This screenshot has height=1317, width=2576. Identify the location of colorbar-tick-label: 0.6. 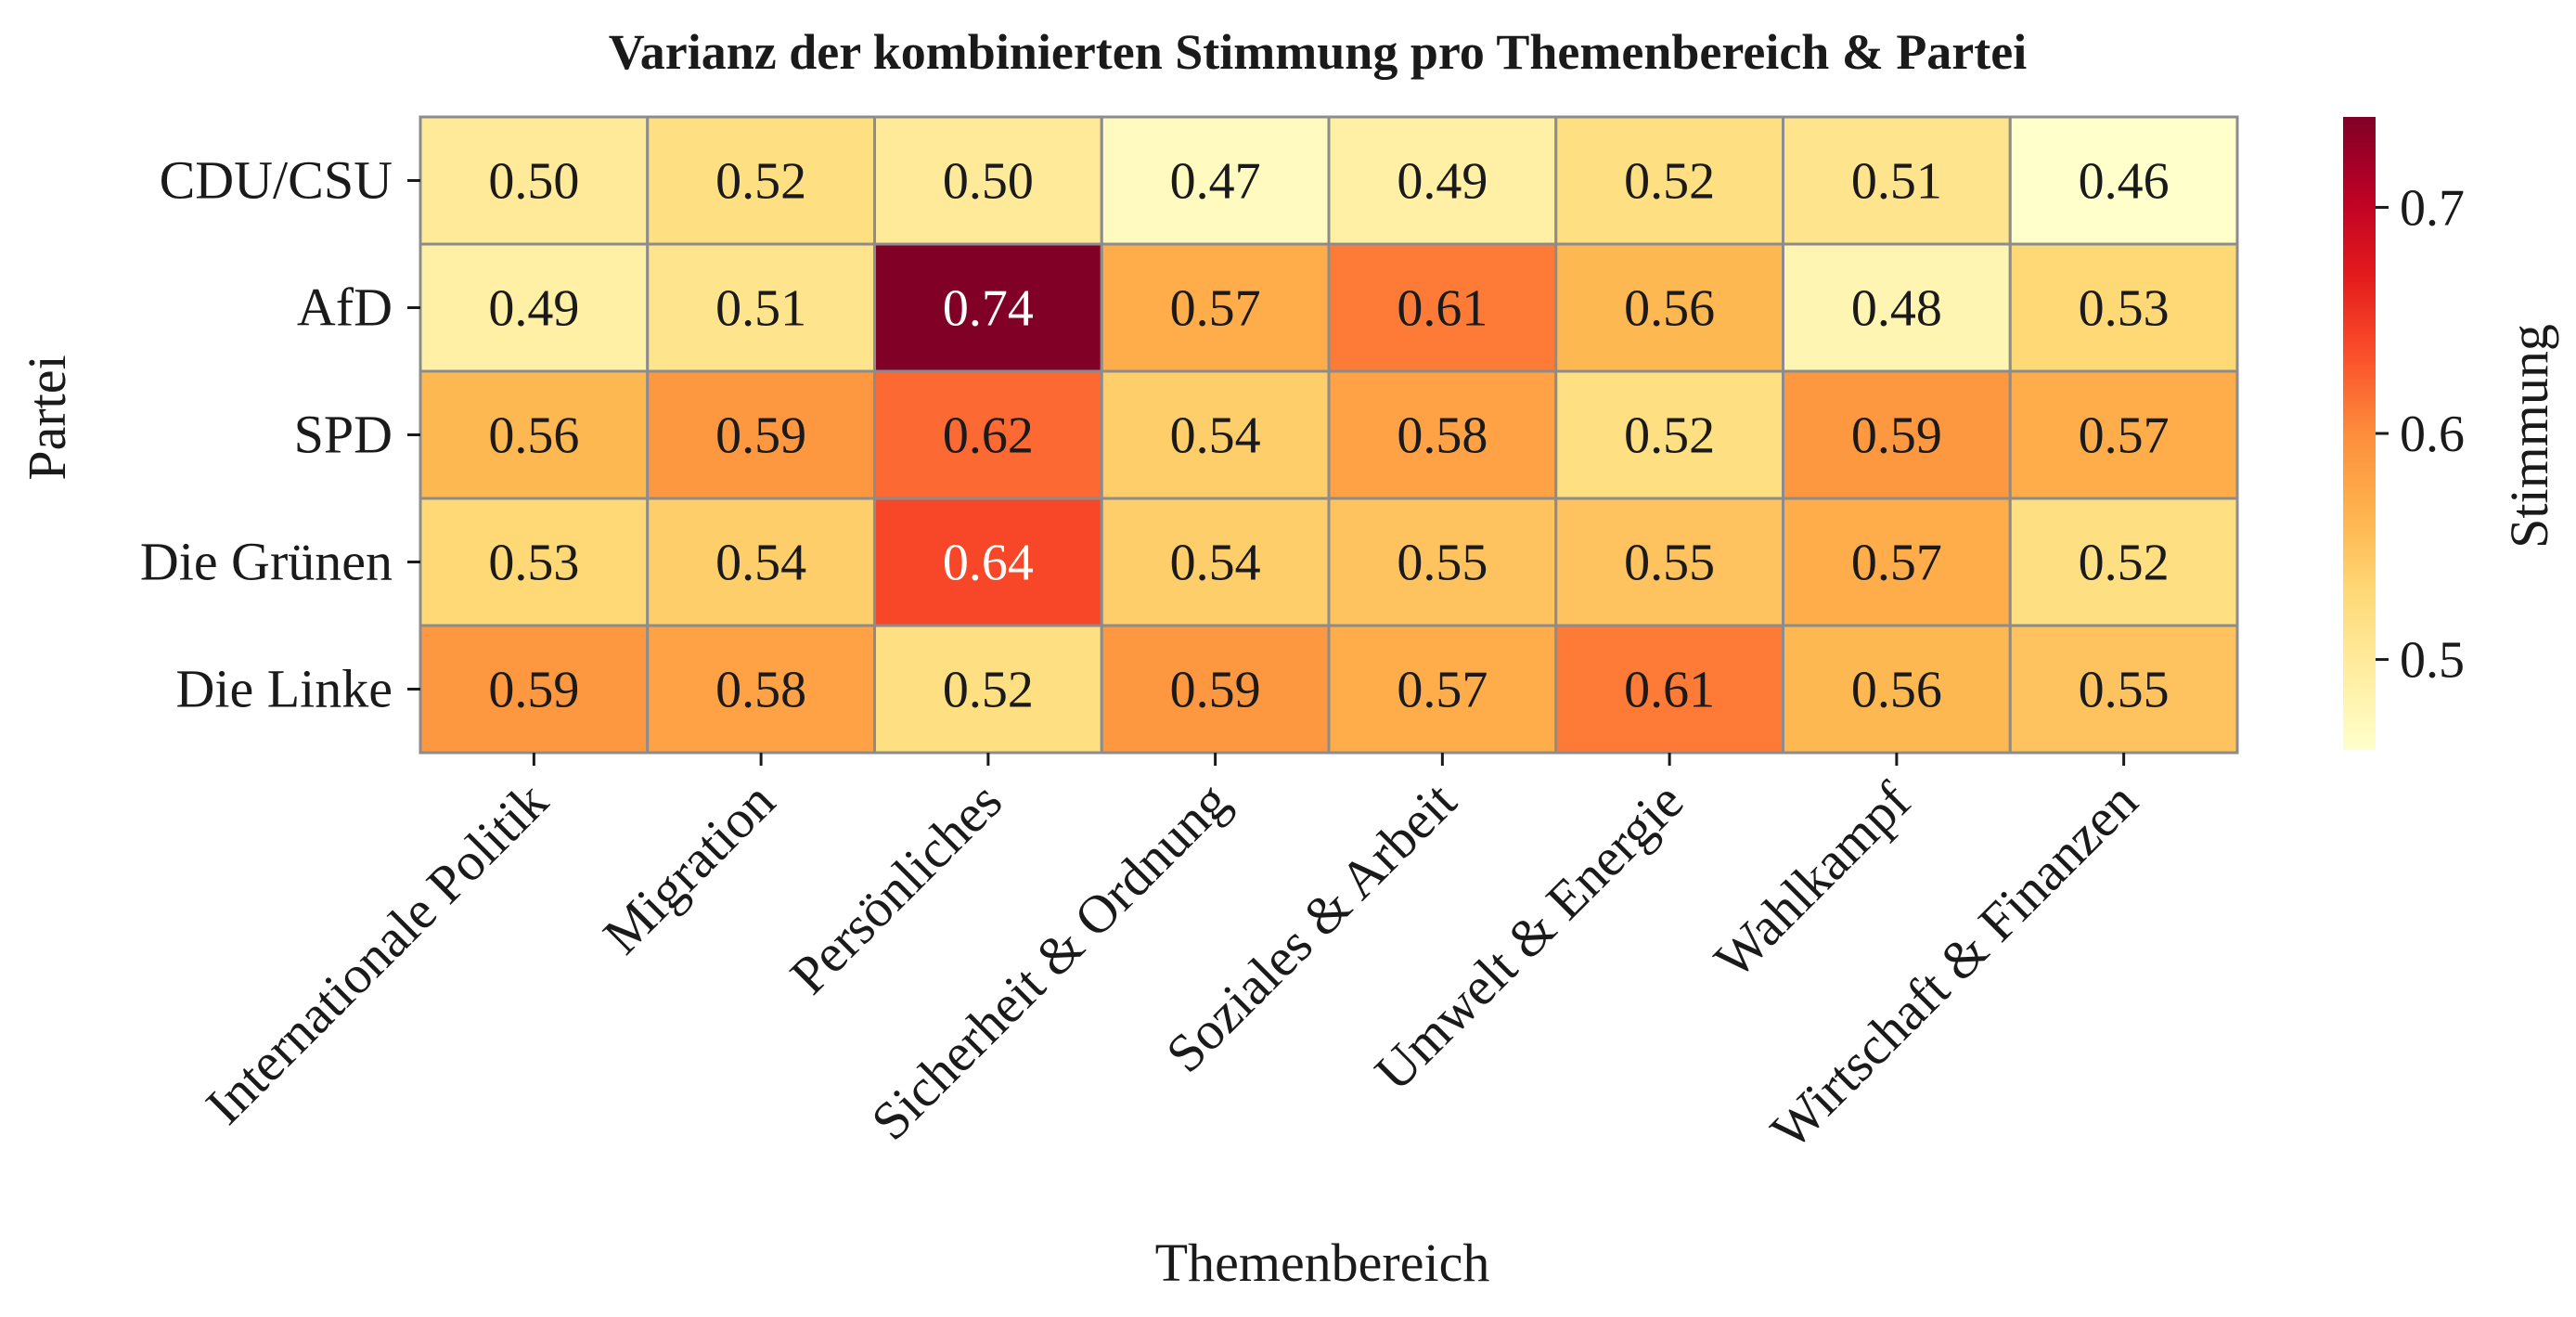
(2432, 434).